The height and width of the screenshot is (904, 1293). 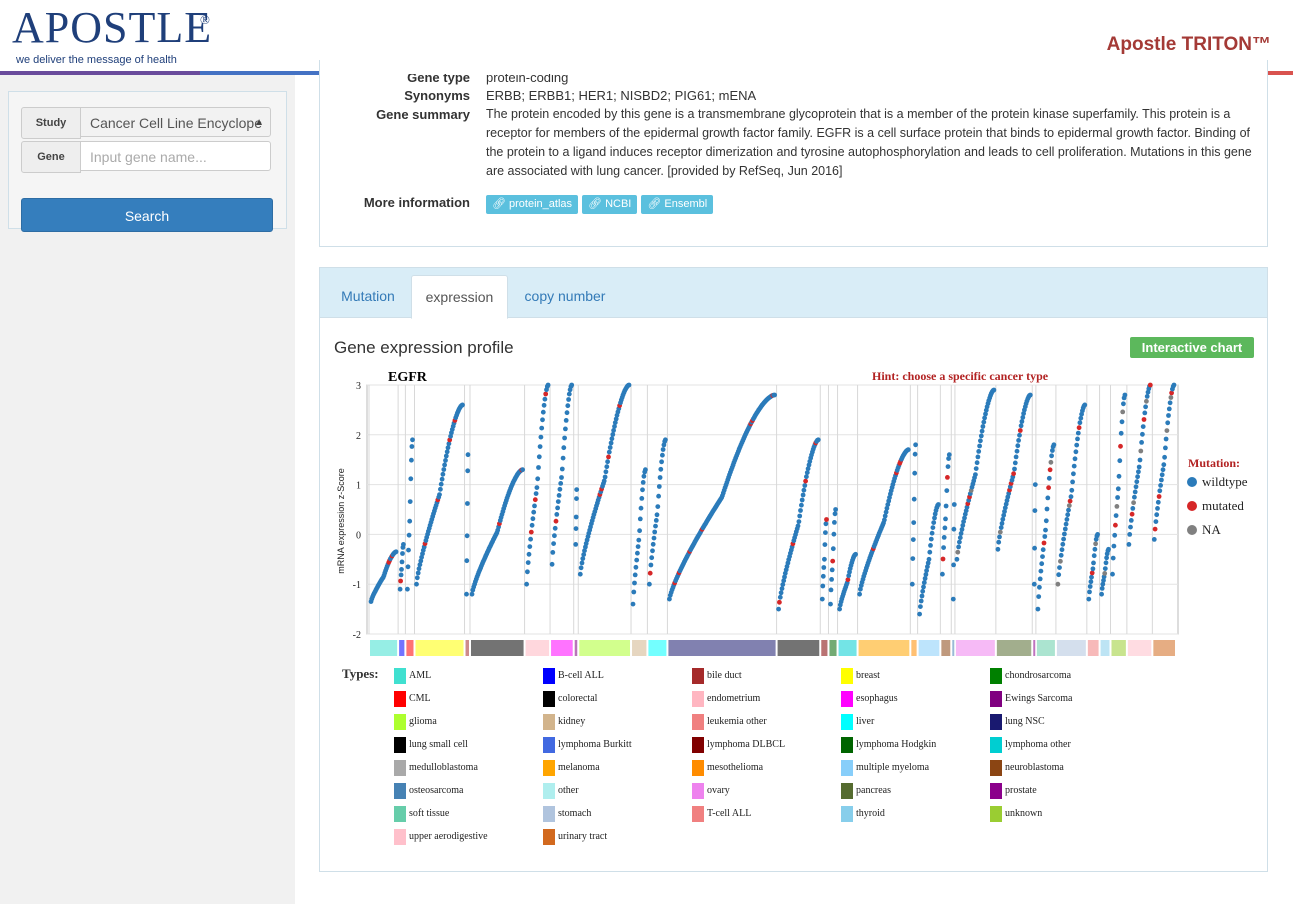 What do you see at coordinates (532, 204) in the screenshot?
I see `protein-atlas-link: 🔗︎ protein_atlas` at bounding box center [532, 204].